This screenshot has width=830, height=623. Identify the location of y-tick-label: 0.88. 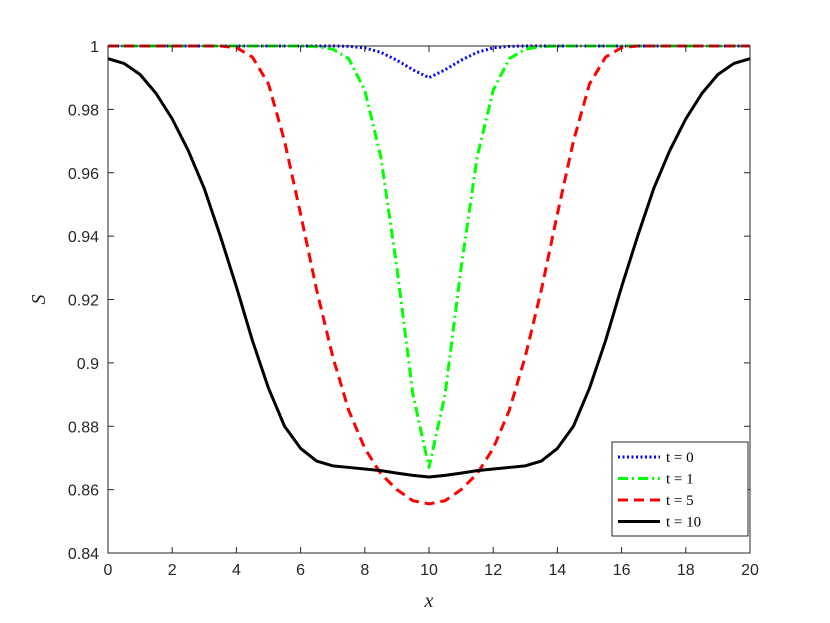
(83, 427).